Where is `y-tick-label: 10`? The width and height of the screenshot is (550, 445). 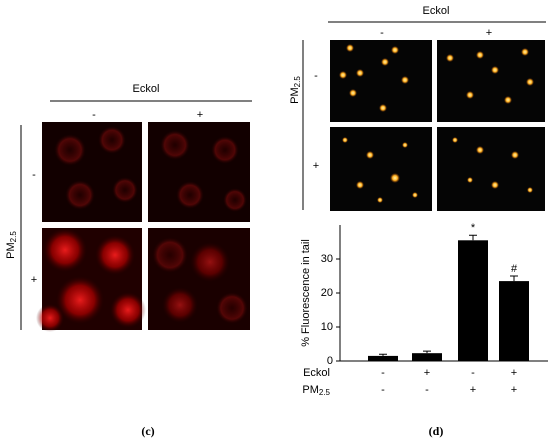 y-tick-label: 10 is located at coordinates (327, 327).